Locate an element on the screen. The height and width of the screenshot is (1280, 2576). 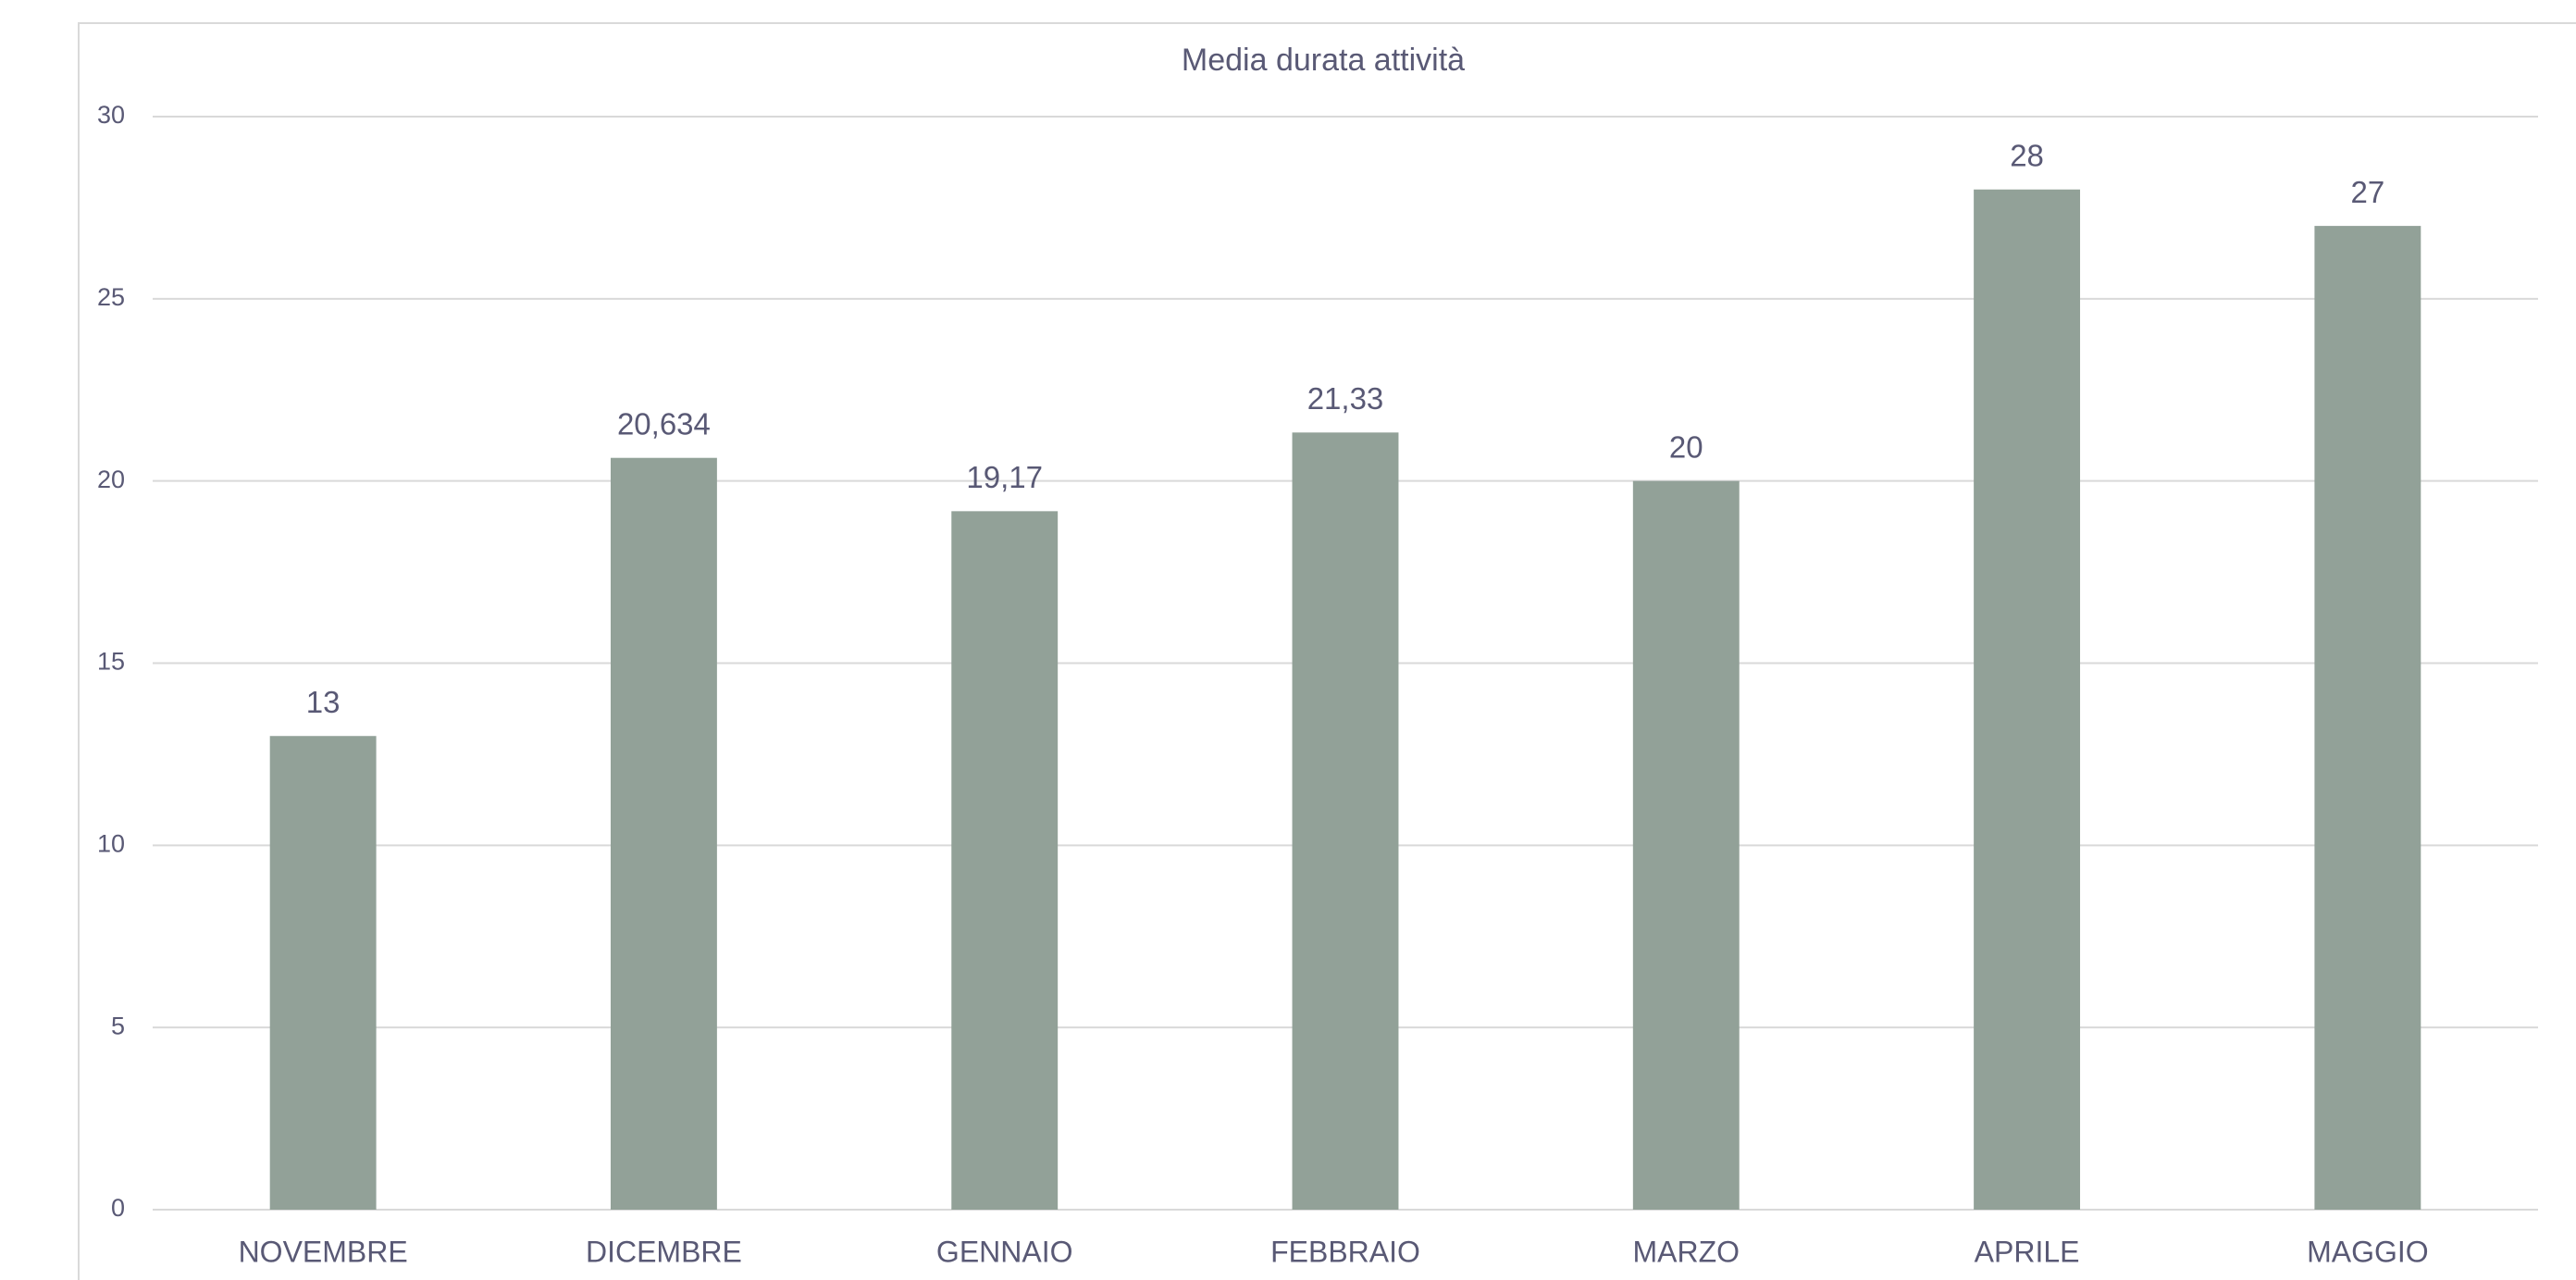
y-tick-label: 5 is located at coordinates (118, 1026).